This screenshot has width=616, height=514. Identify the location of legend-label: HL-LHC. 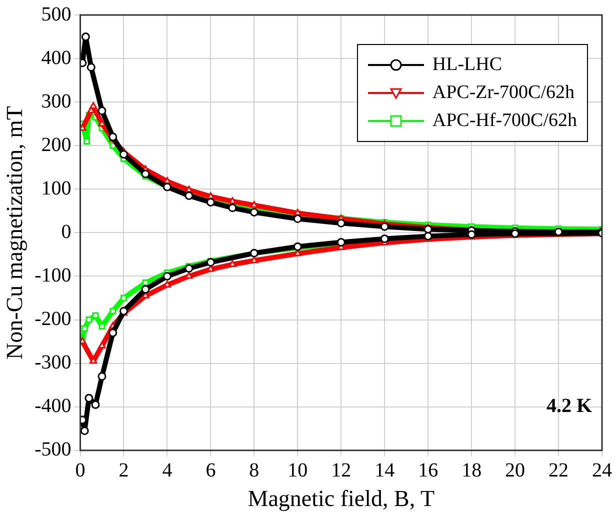
(467, 65).